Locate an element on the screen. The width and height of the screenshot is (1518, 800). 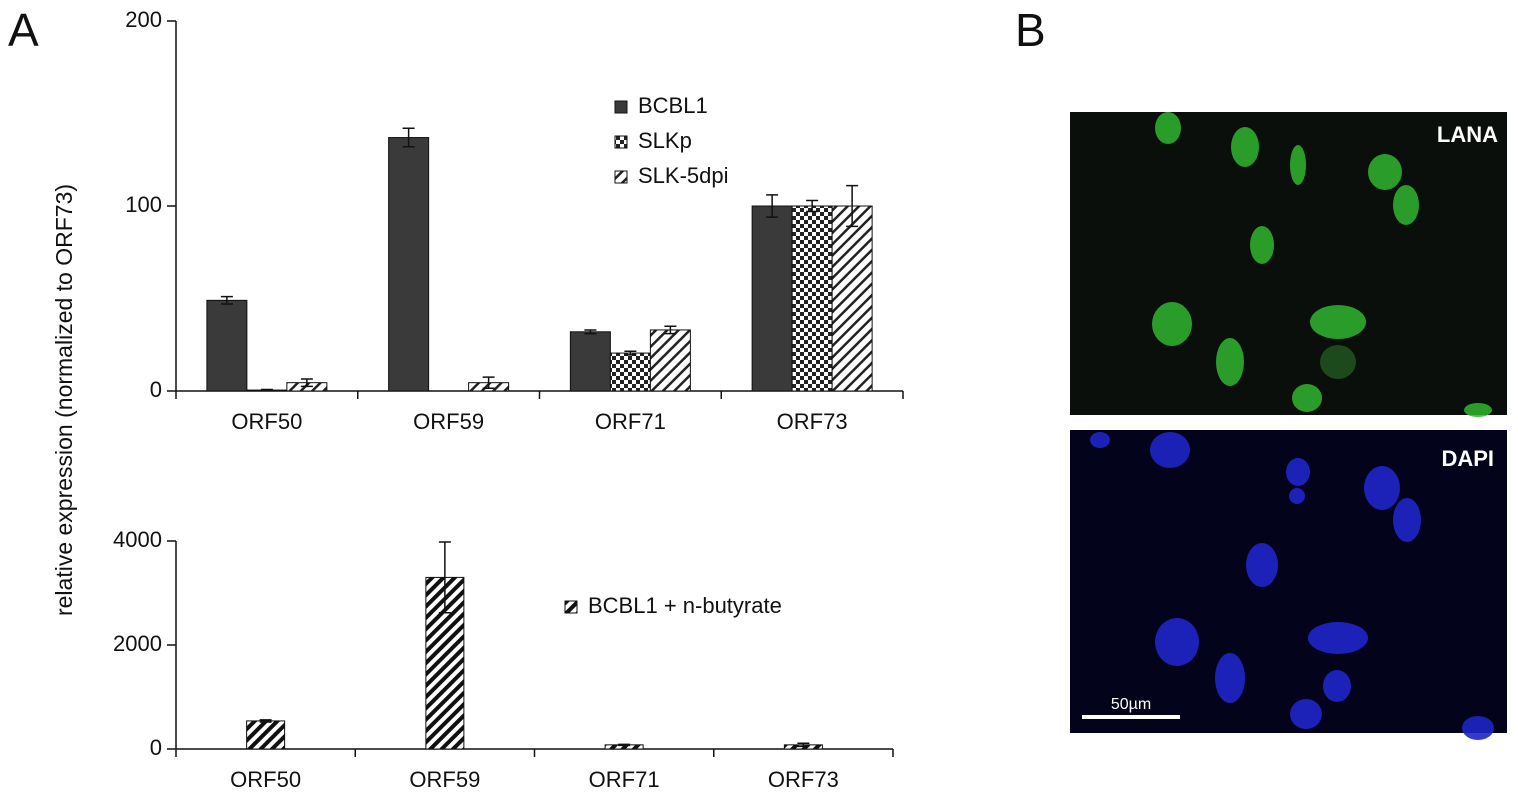
scale-bar-label: 50µm is located at coordinates (1131, 704).